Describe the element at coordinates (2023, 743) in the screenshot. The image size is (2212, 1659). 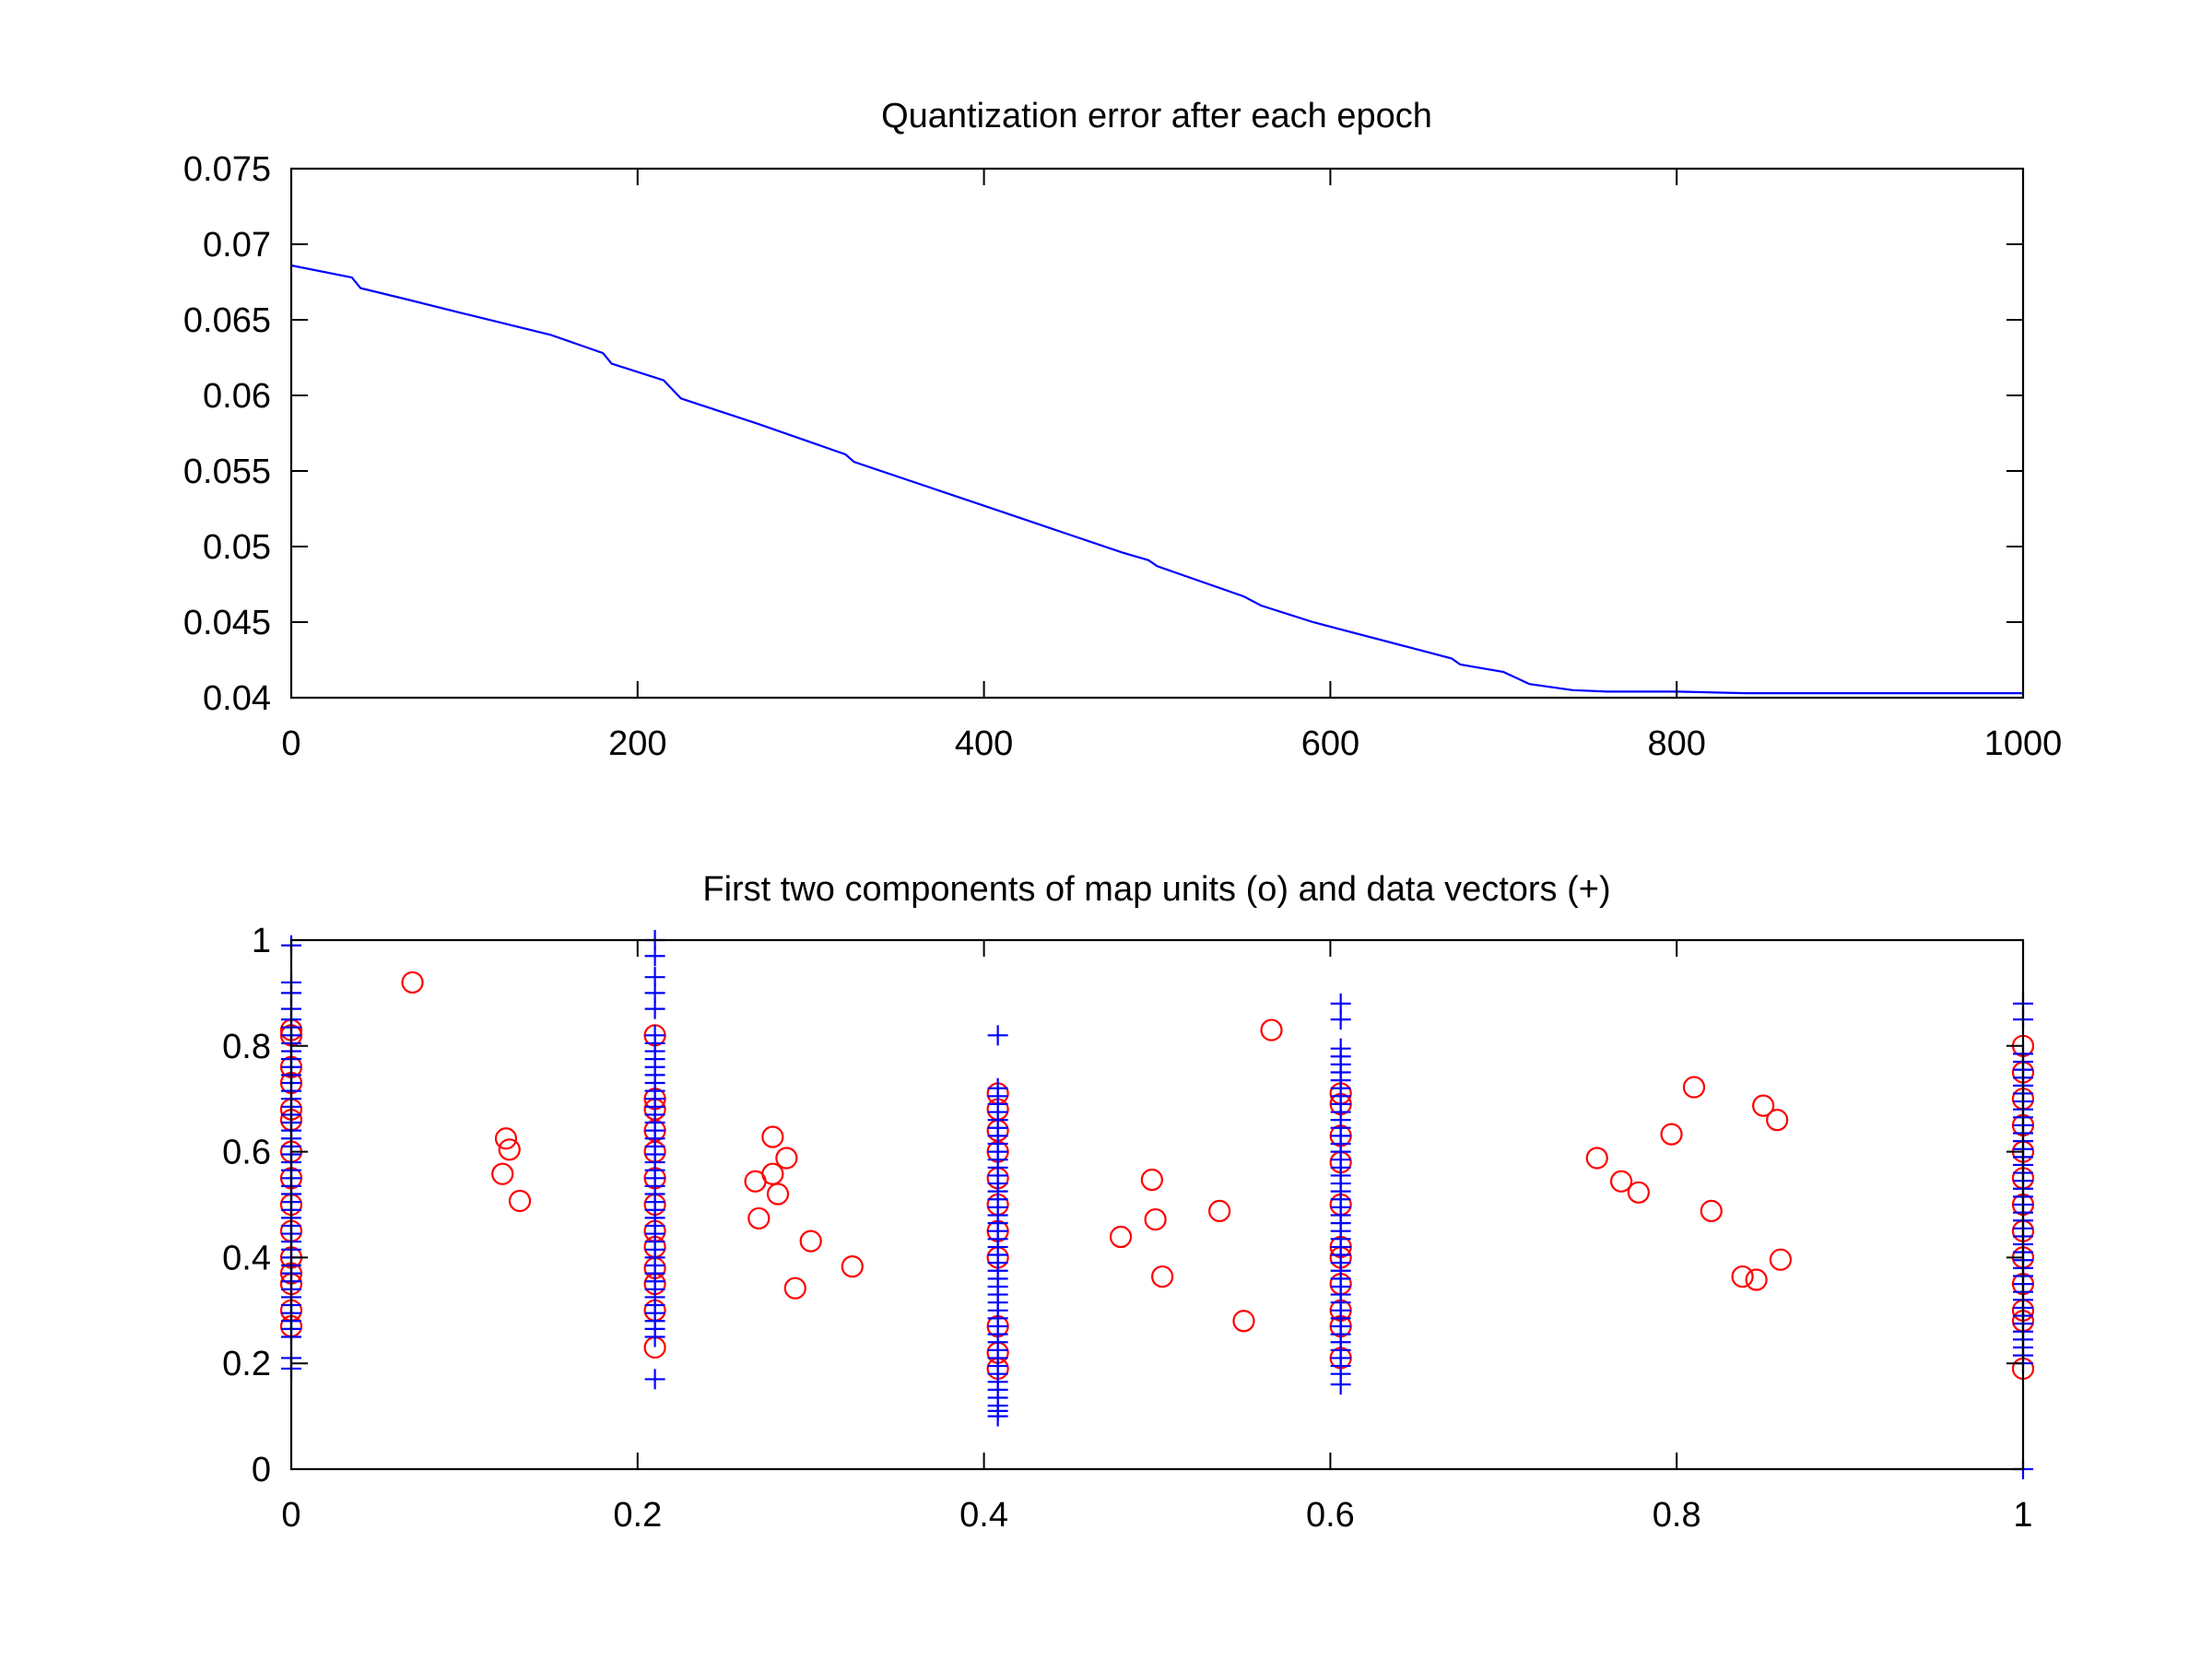
I see `x-tick-label: 1000` at that location.